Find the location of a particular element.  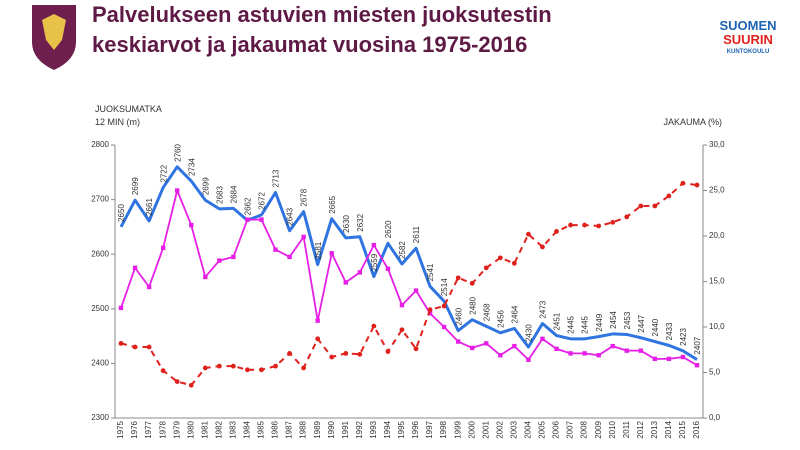

brand-logo: KUNTOKOULU is located at coordinates (748, 52).